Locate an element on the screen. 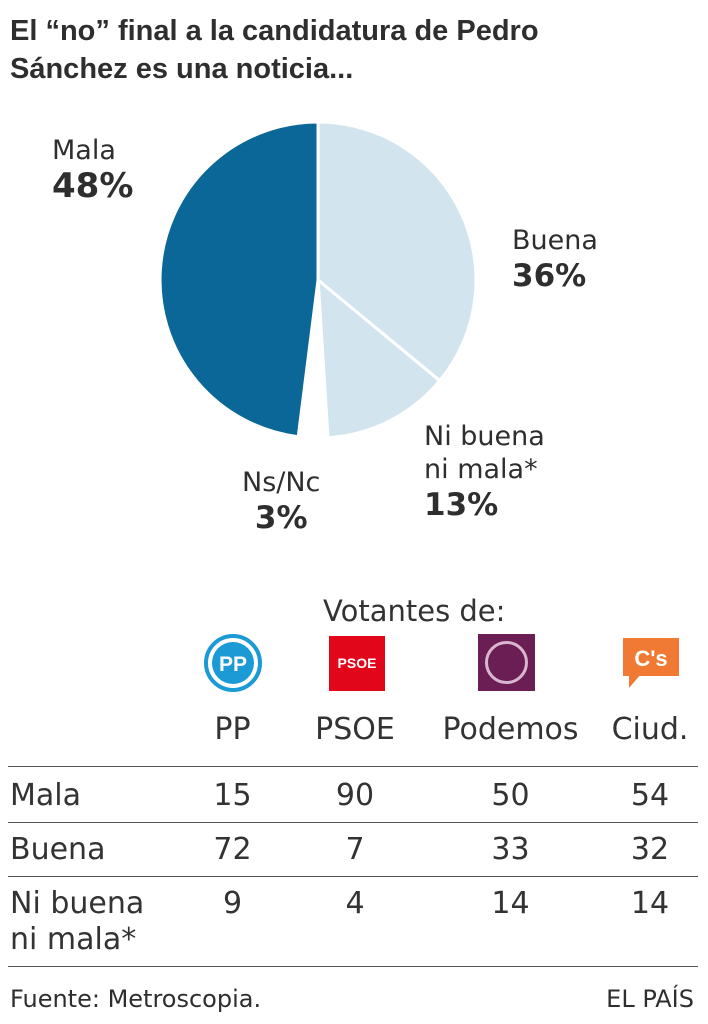 This screenshot has width=708, height=1024. row-label-ni-line-2: ni mala* is located at coordinates (73, 939).